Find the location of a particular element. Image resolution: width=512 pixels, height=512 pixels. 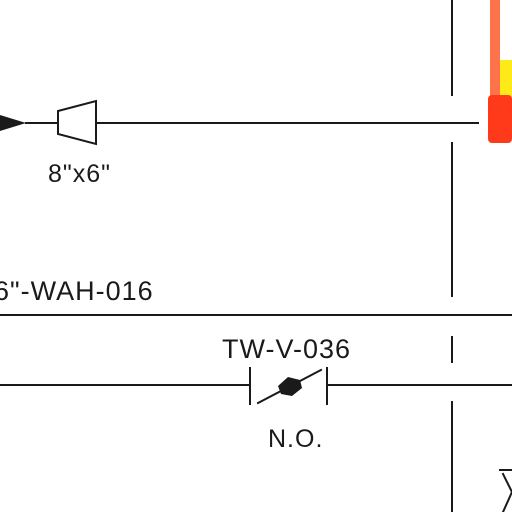

highlighter-red-stroke is located at coordinates (495, 50).